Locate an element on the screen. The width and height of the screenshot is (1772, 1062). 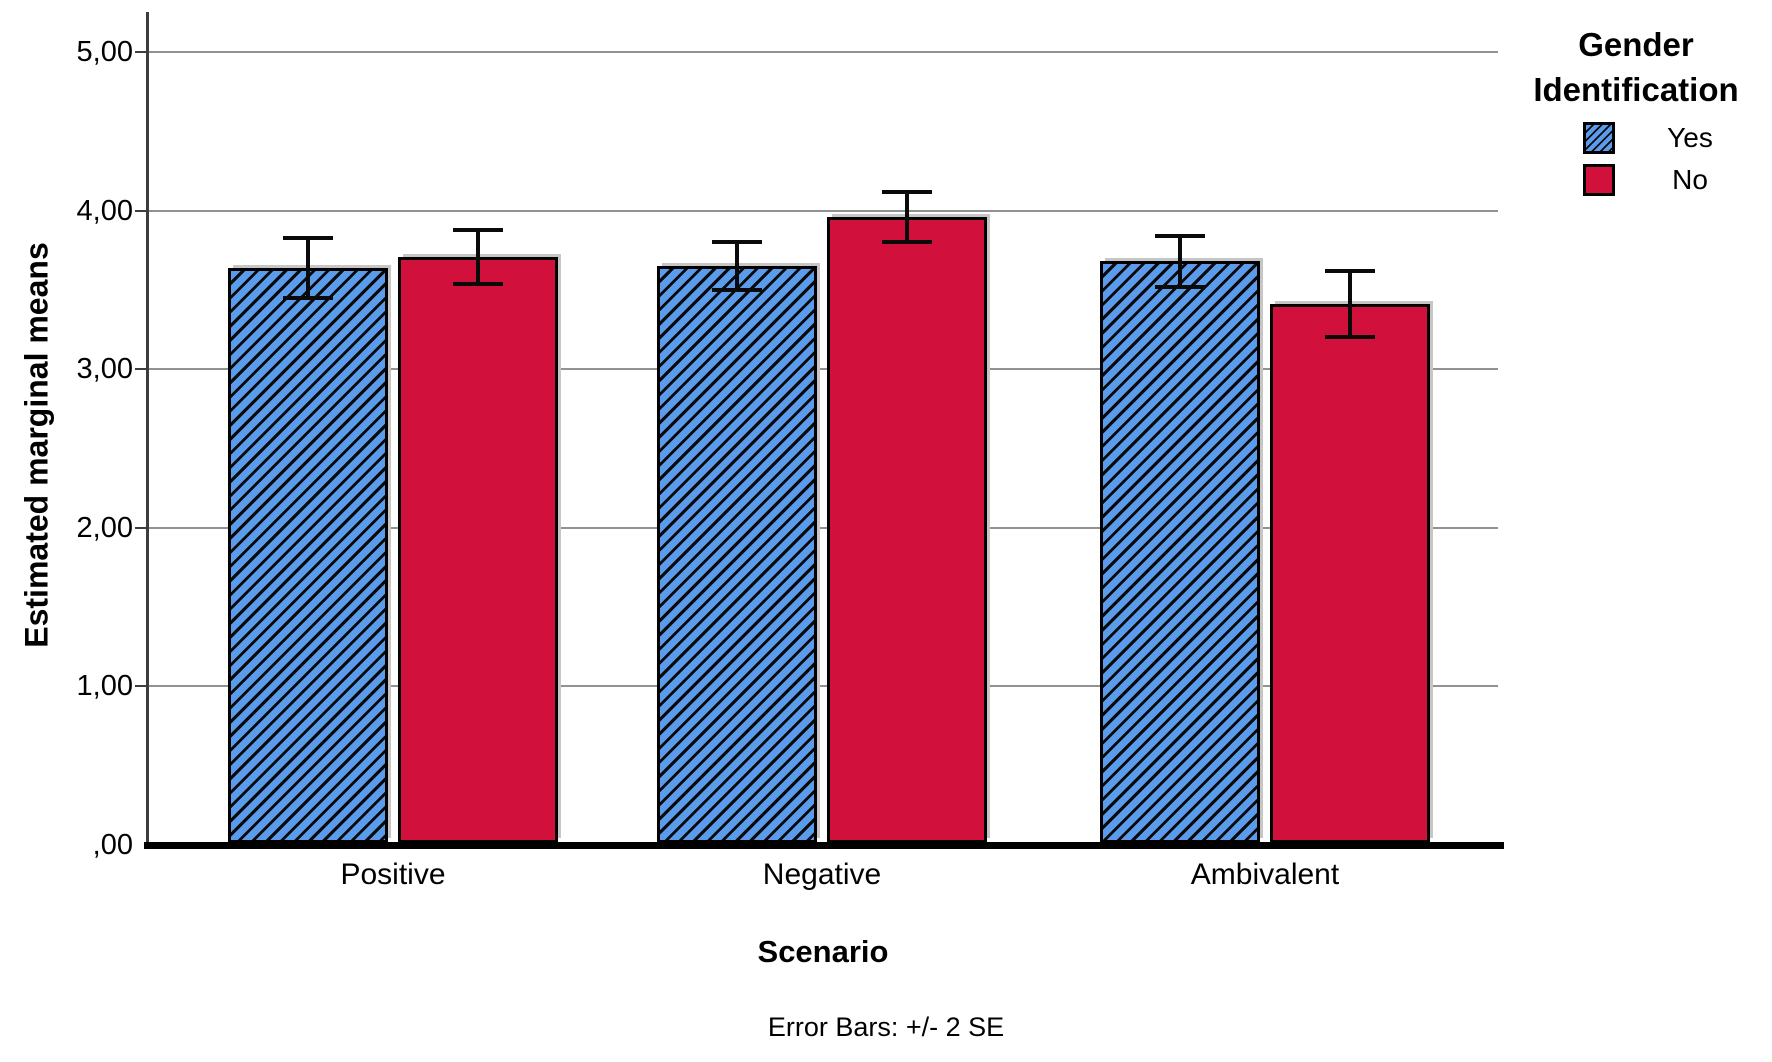
bar-positive-no is located at coordinates (478, 550).